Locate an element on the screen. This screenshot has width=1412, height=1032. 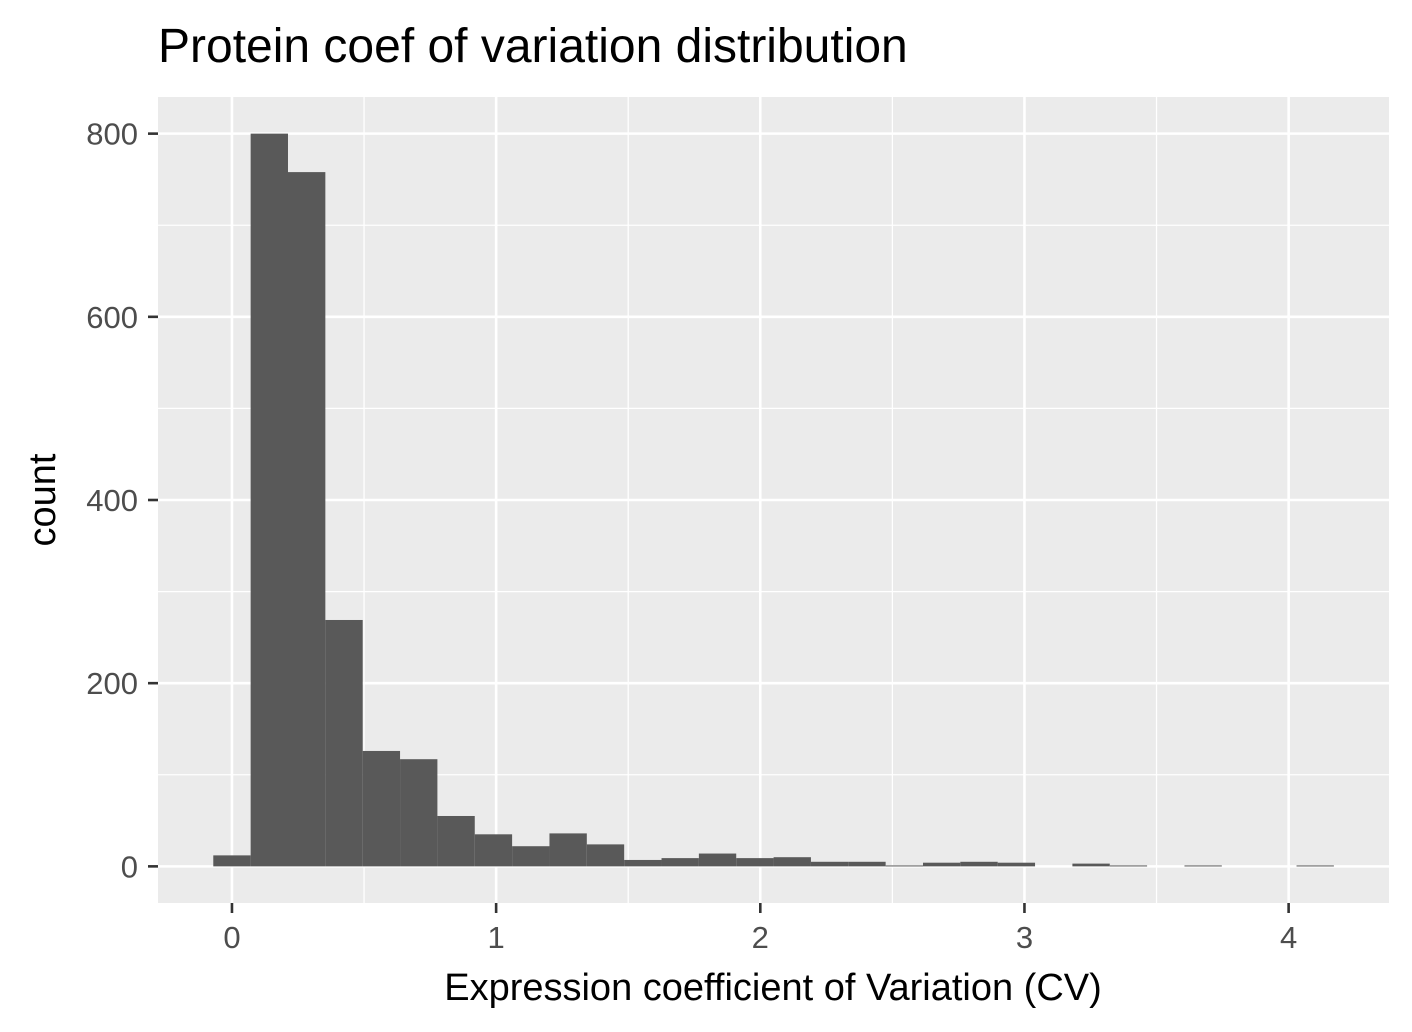
x-tick-label: 4 is located at coordinates (1288, 937).